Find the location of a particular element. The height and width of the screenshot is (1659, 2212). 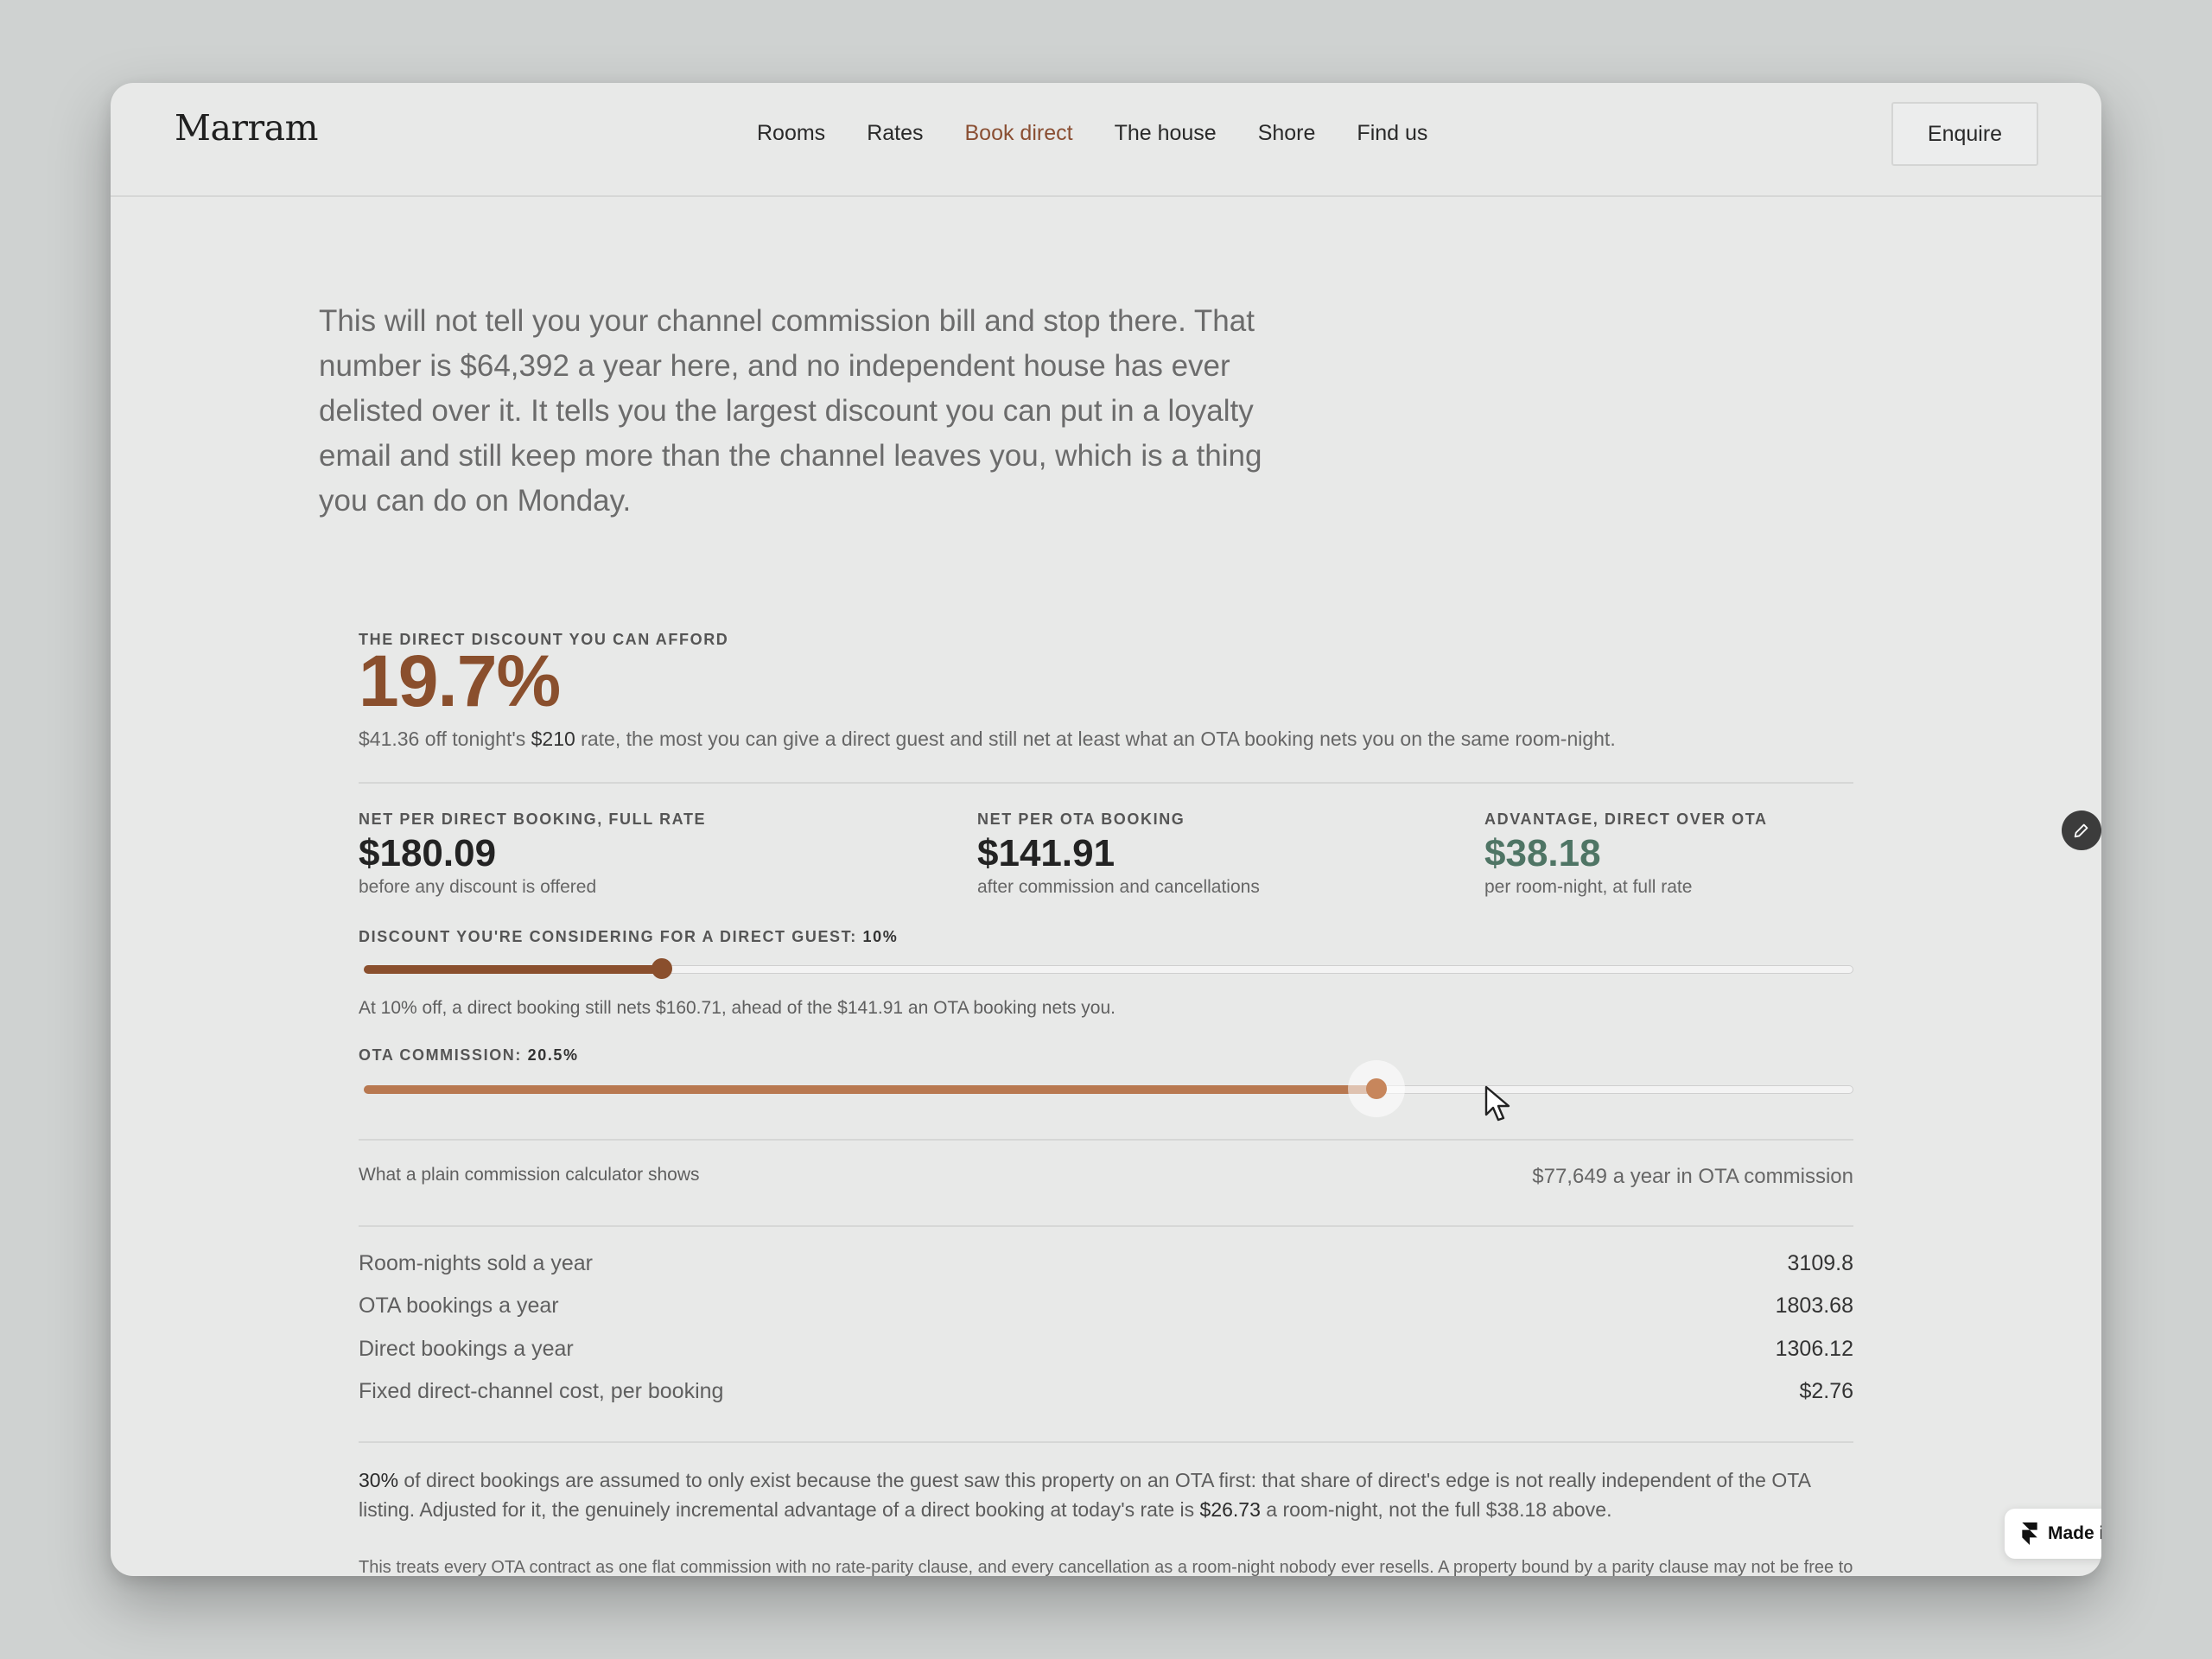

nav-item-find-us: Find us is located at coordinates (1392, 133).